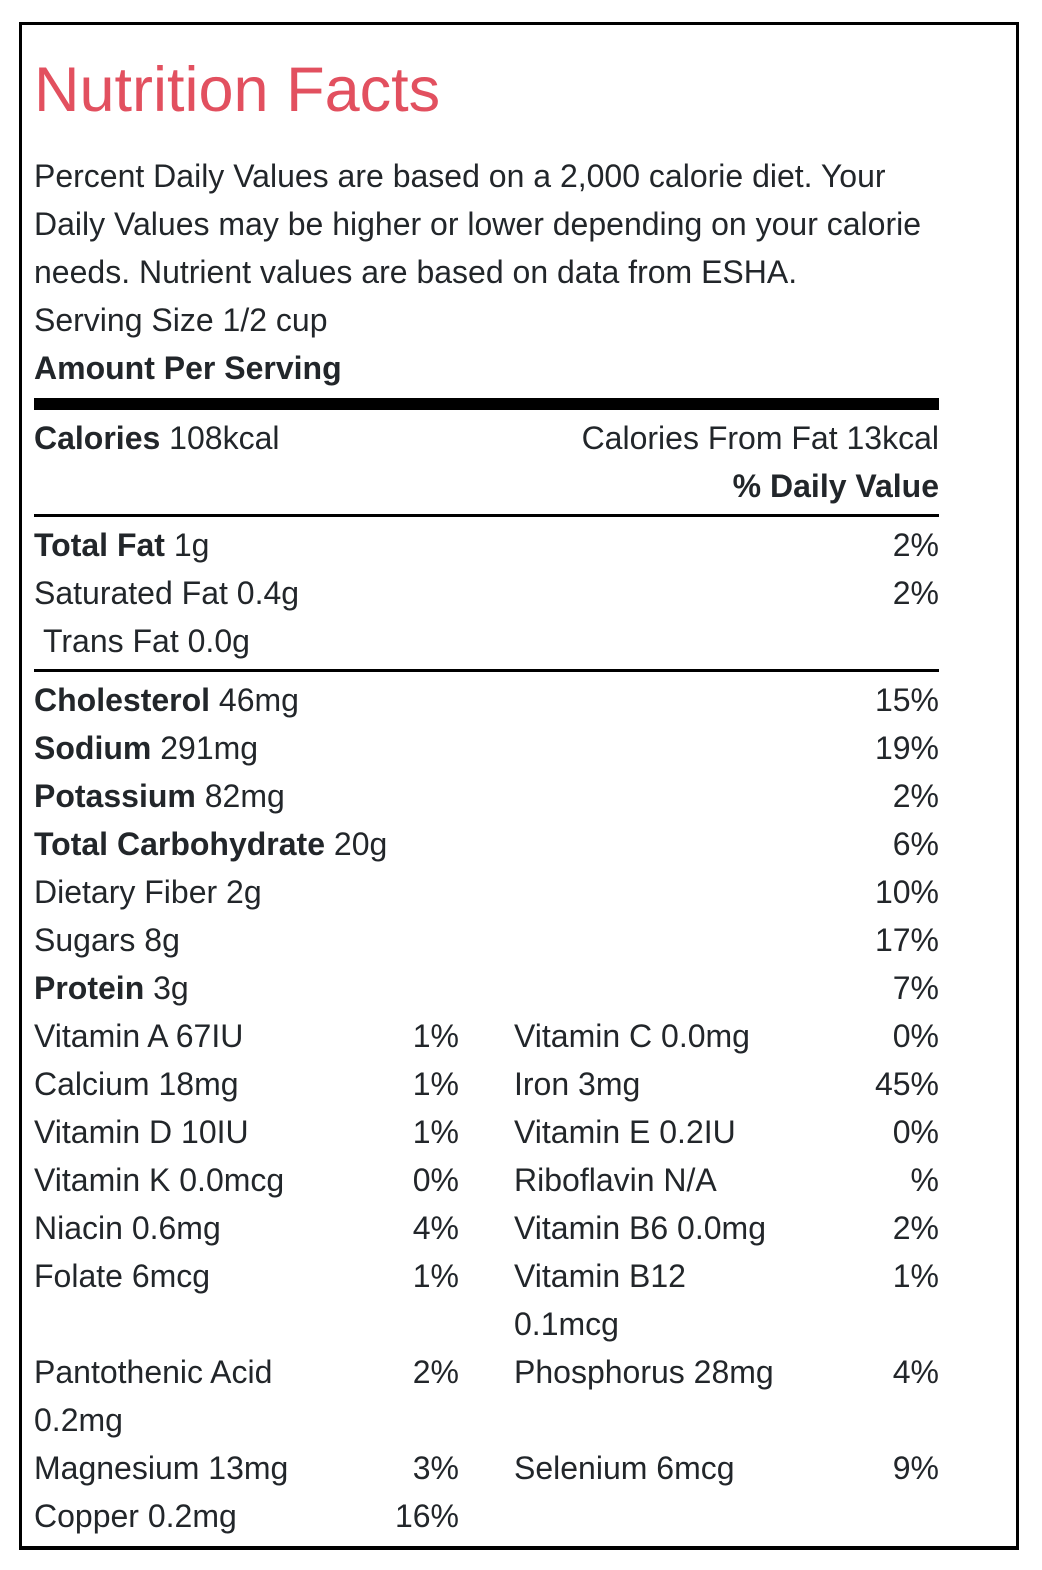 The height and width of the screenshot is (1570, 1042). What do you see at coordinates (268, 592) in the screenshot?
I see `nutrient-amount: 0.4g` at bounding box center [268, 592].